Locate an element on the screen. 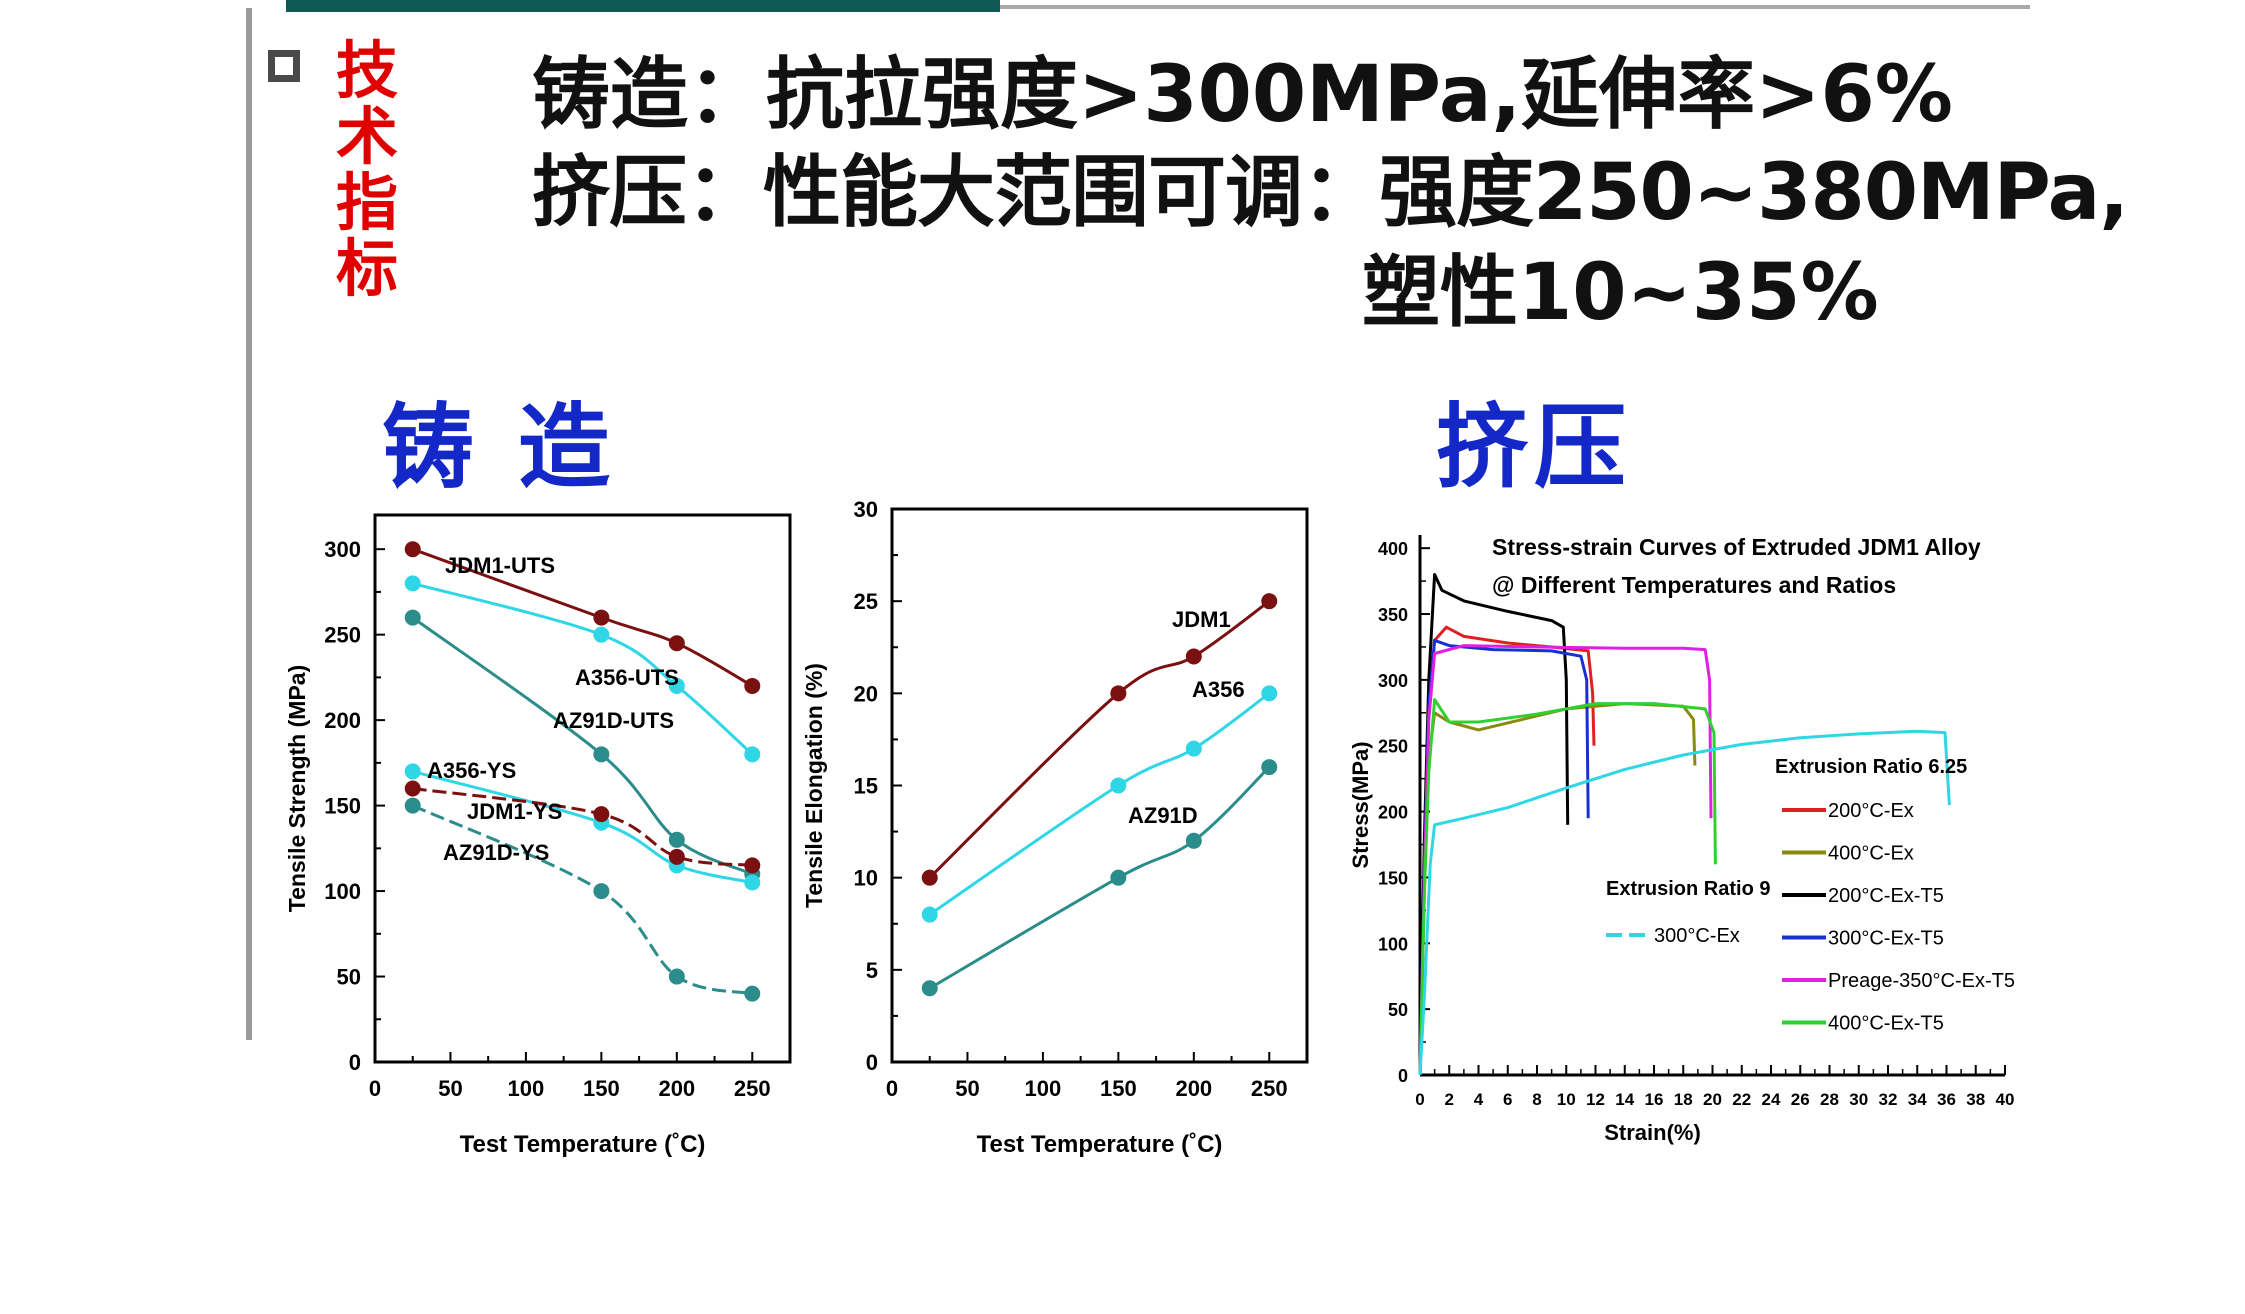  y-tick-label: 250 is located at coordinates (1393, 747).